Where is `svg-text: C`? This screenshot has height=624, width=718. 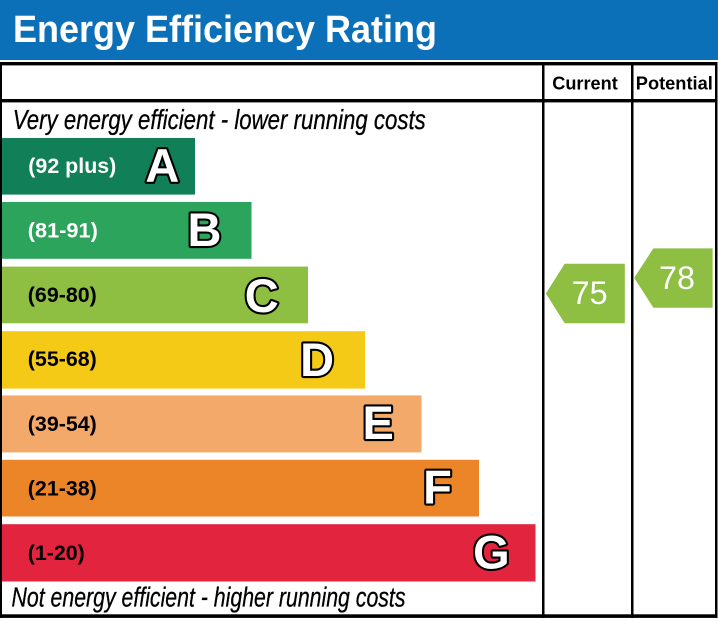 svg-text: C is located at coordinates (262, 295).